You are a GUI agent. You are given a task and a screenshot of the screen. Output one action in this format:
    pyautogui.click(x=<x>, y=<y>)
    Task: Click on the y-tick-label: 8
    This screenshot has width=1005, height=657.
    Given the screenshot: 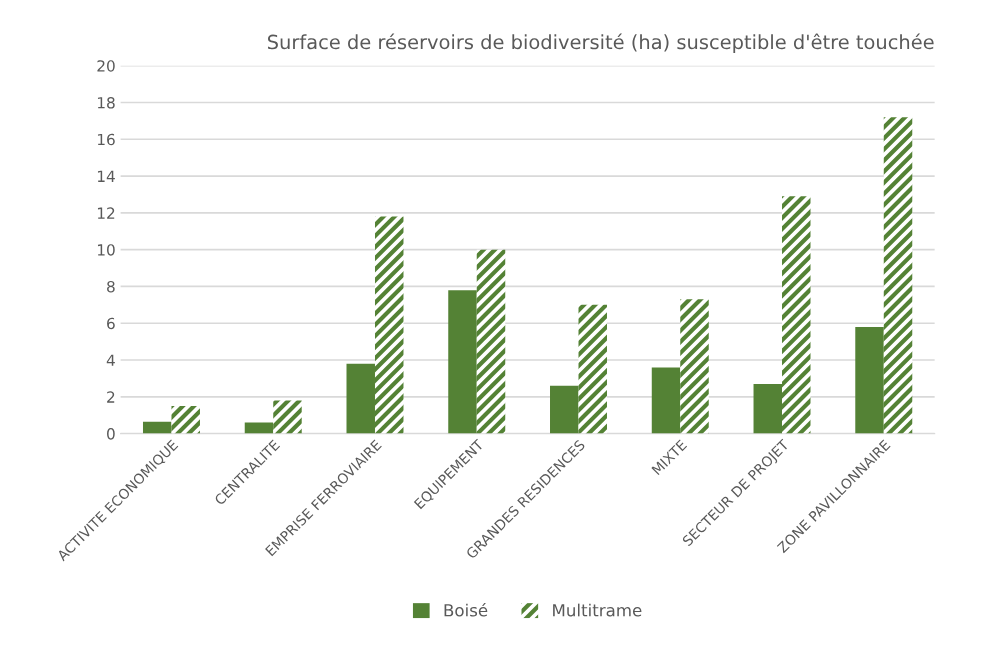 What is the action you would take?
    pyautogui.click(x=111, y=286)
    